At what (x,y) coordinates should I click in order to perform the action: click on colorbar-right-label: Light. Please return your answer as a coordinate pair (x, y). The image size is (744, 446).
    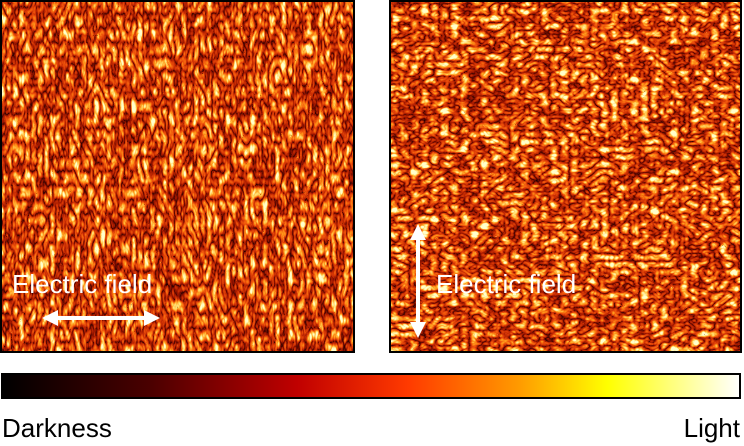
    Looking at the image, I should click on (712, 428).